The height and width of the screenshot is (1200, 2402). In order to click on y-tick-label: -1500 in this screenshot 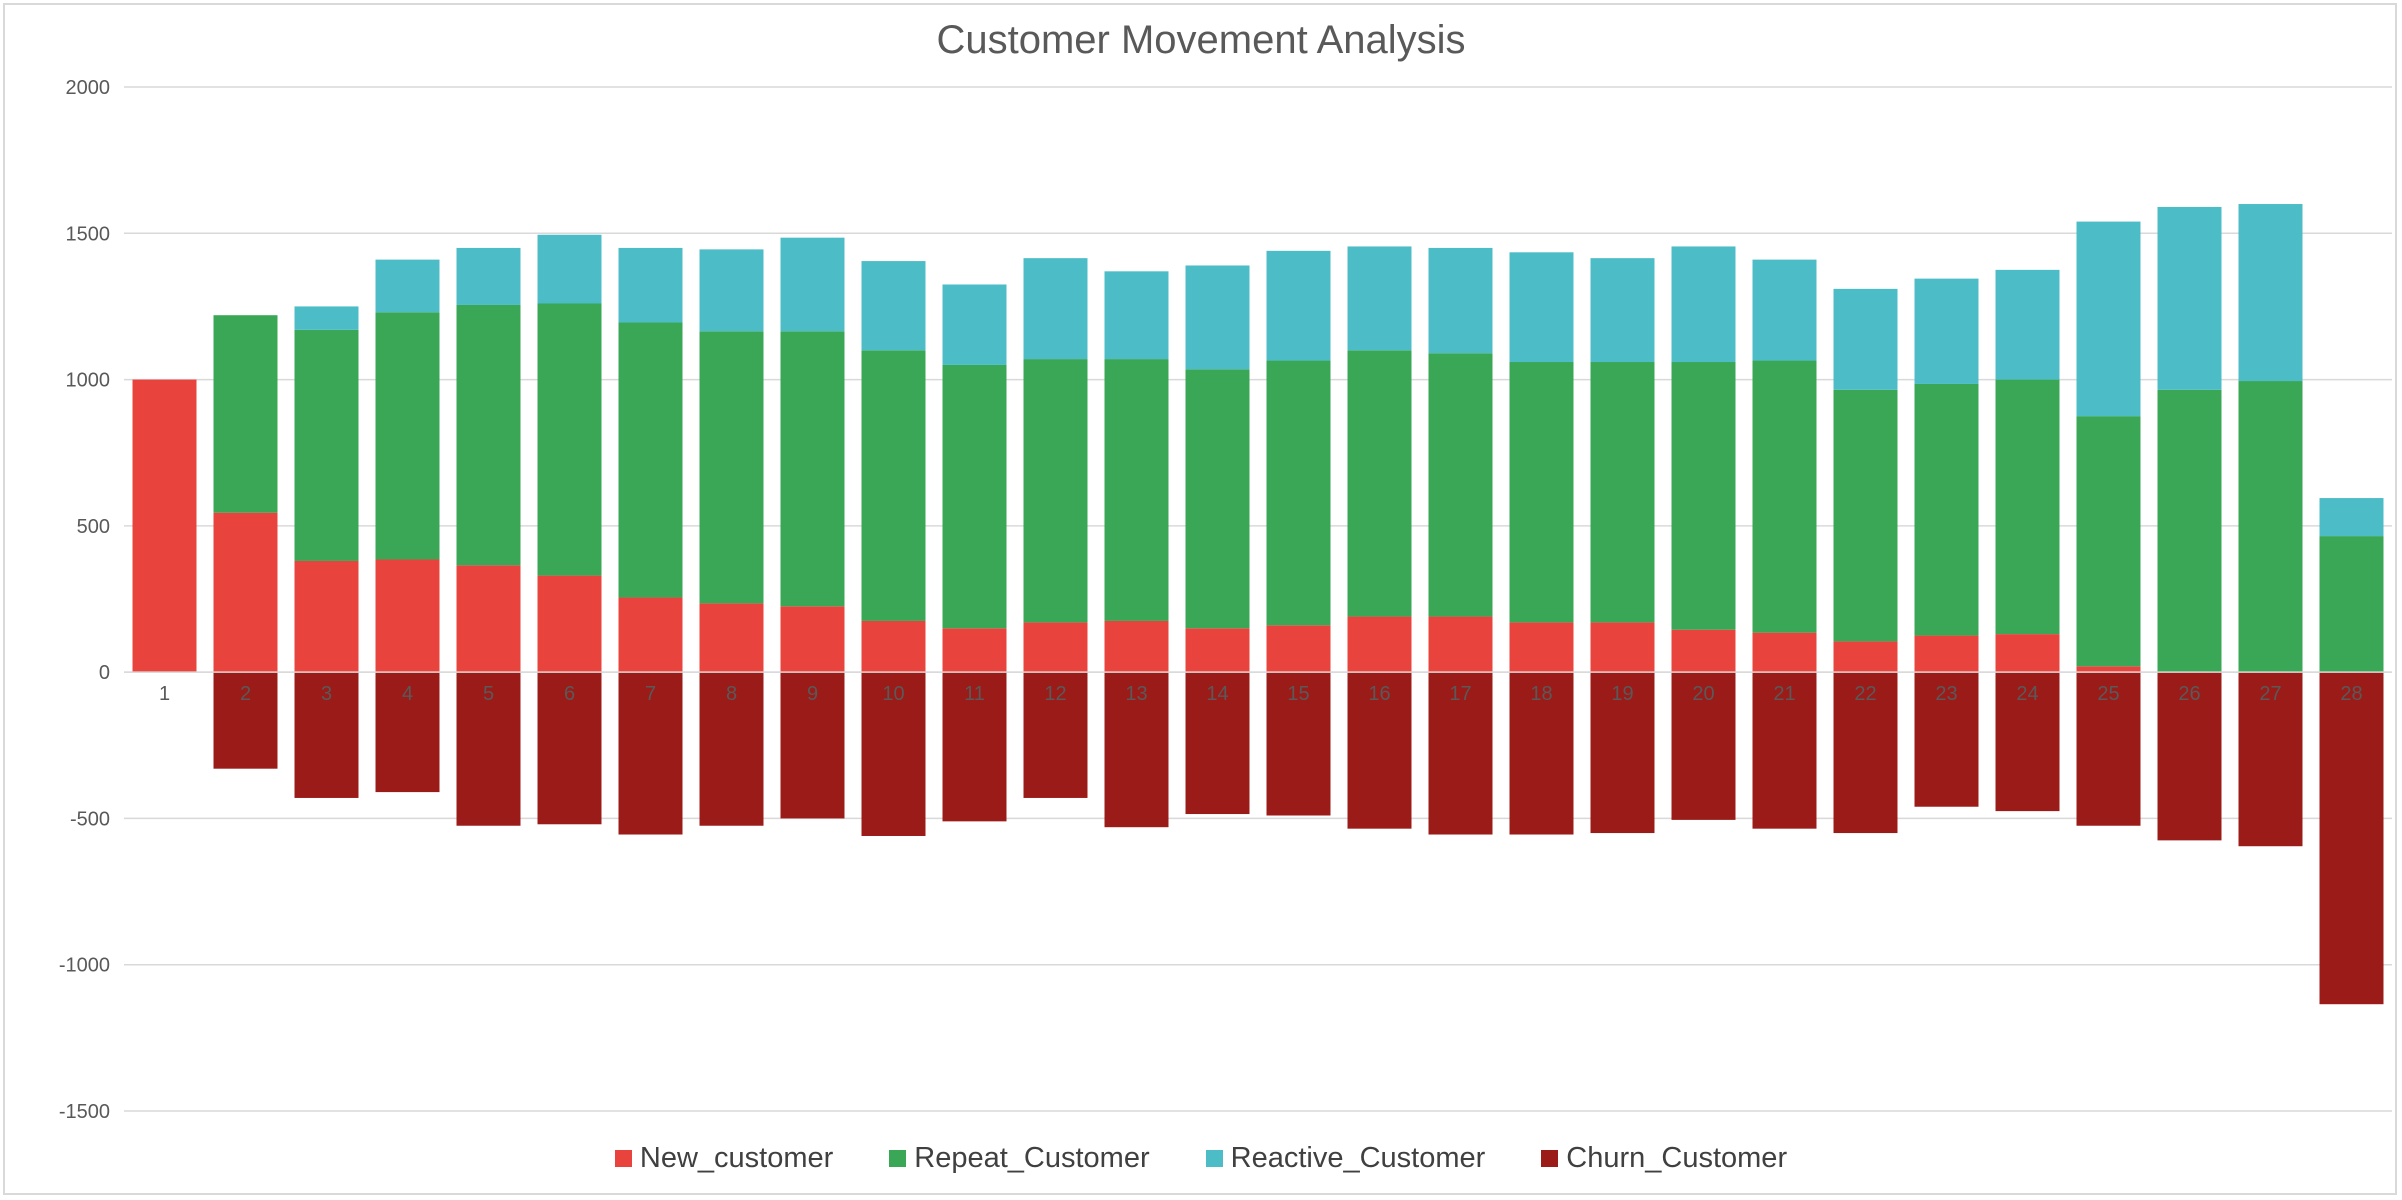, I will do `click(84, 1112)`.